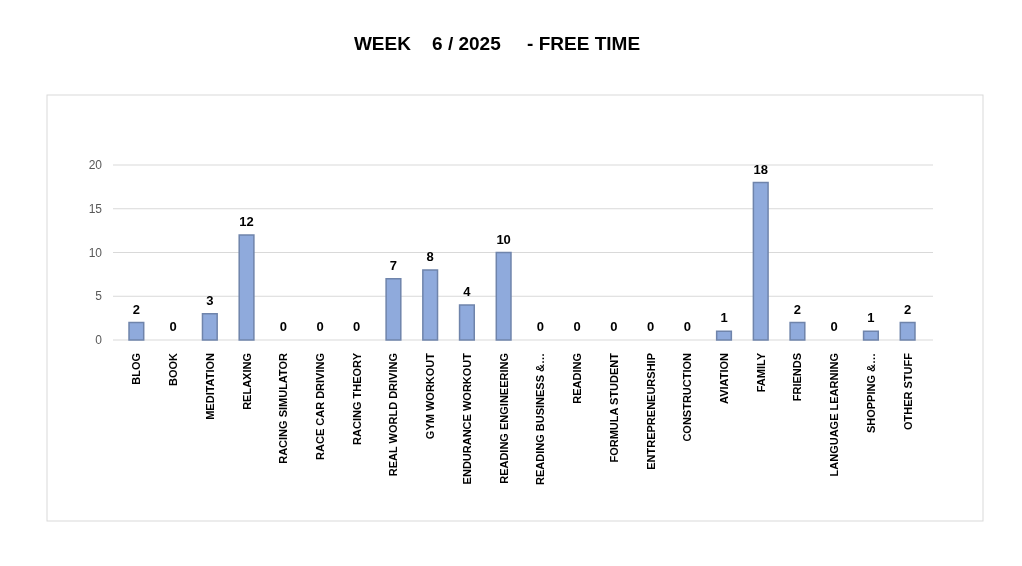 The width and height of the screenshot is (1022, 566). Describe the element at coordinates (724, 378) in the screenshot. I see `x-tick-label: AVIATION` at that location.